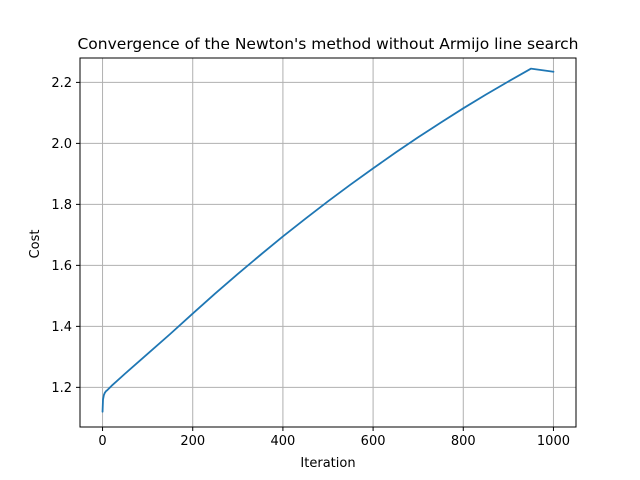 The image size is (640, 480). Describe the element at coordinates (463, 441) in the screenshot. I see `x-tick-label: 800` at that location.